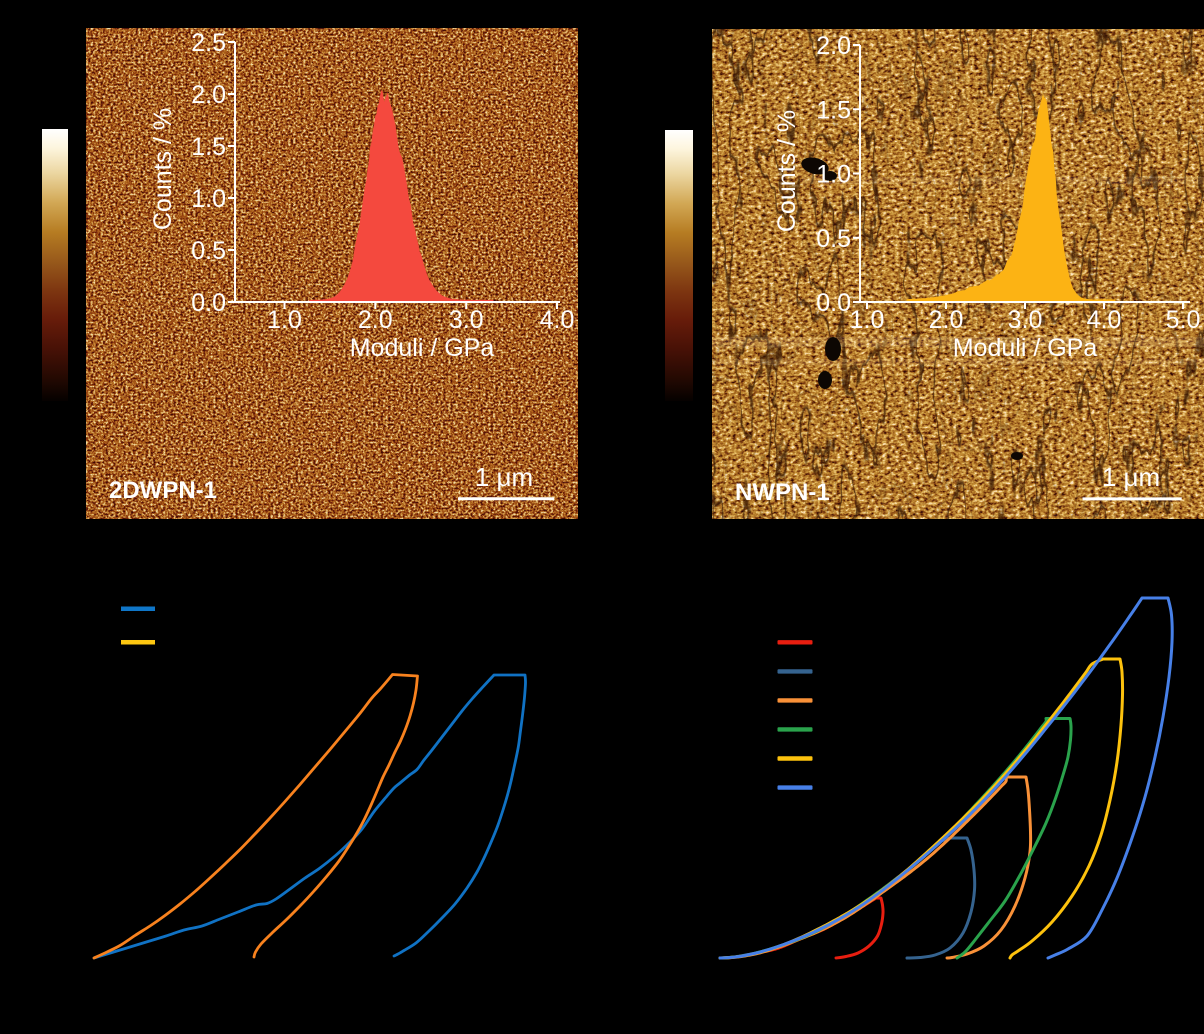 The height and width of the screenshot is (1034, 1204). Describe the element at coordinates (782, 492) in the screenshot. I see `svg-text: NWPN-1` at that location.